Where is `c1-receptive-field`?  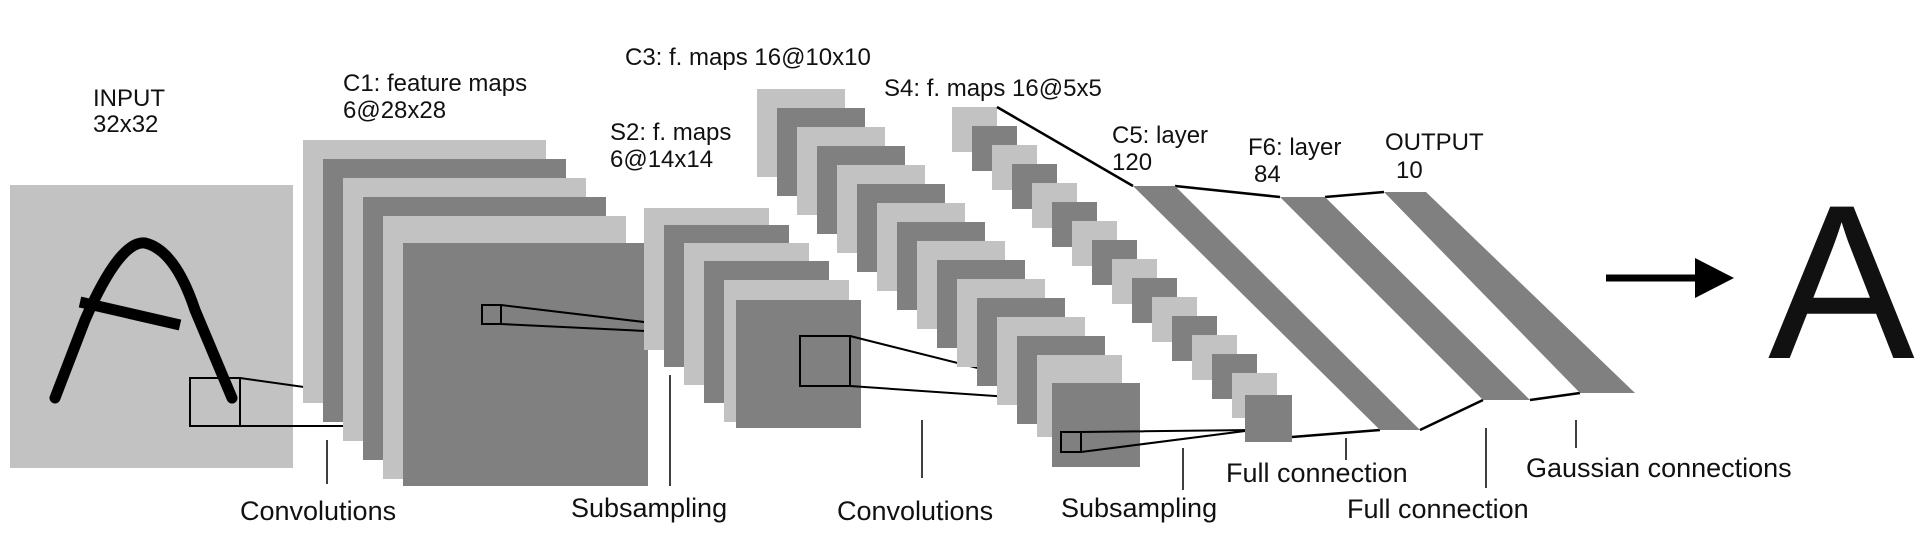
c1-receptive-field is located at coordinates (491, 314).